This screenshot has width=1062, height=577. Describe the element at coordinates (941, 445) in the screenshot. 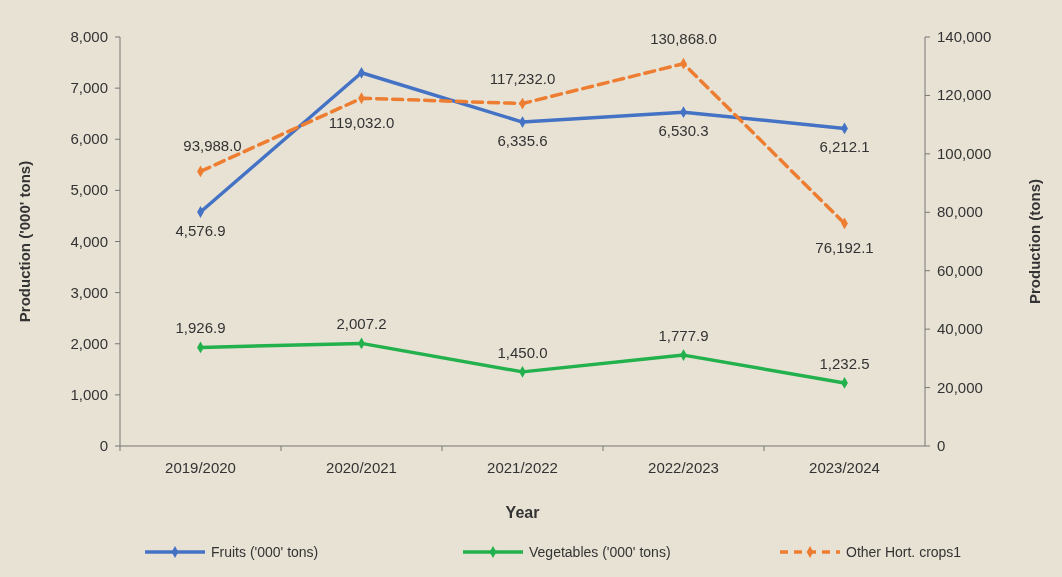

I see `y2-tick-label: 0` at that location.